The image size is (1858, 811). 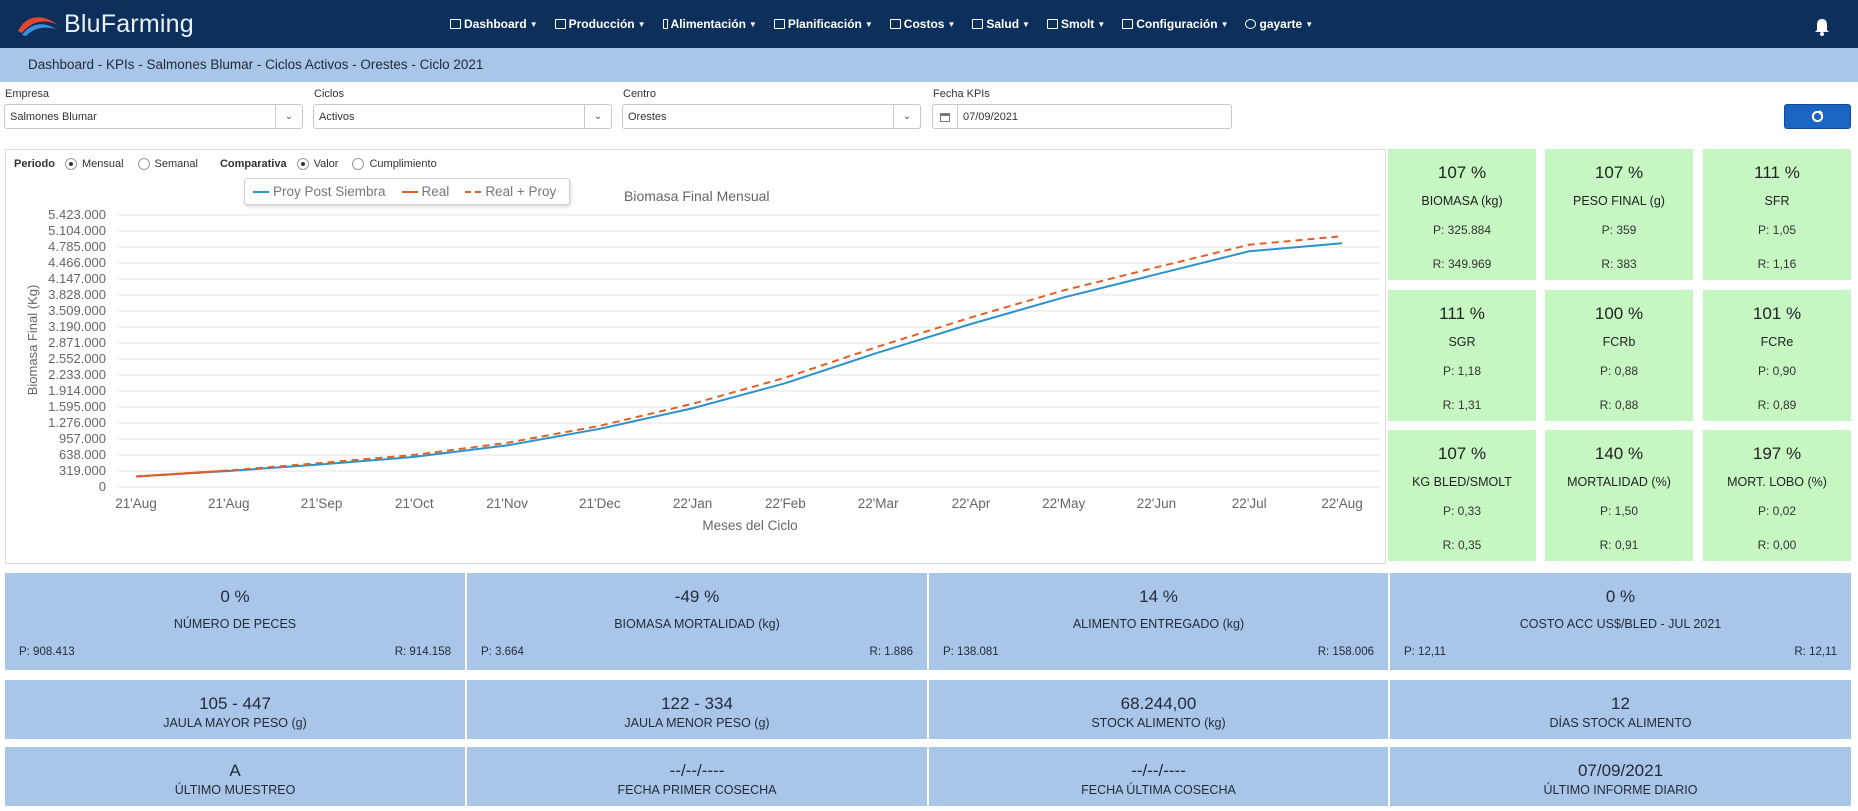 What do you see at coordinates (77, 278) in the screenshot?
I see `y-tick-label: 4.147.000` at bounding box center [77, 278].